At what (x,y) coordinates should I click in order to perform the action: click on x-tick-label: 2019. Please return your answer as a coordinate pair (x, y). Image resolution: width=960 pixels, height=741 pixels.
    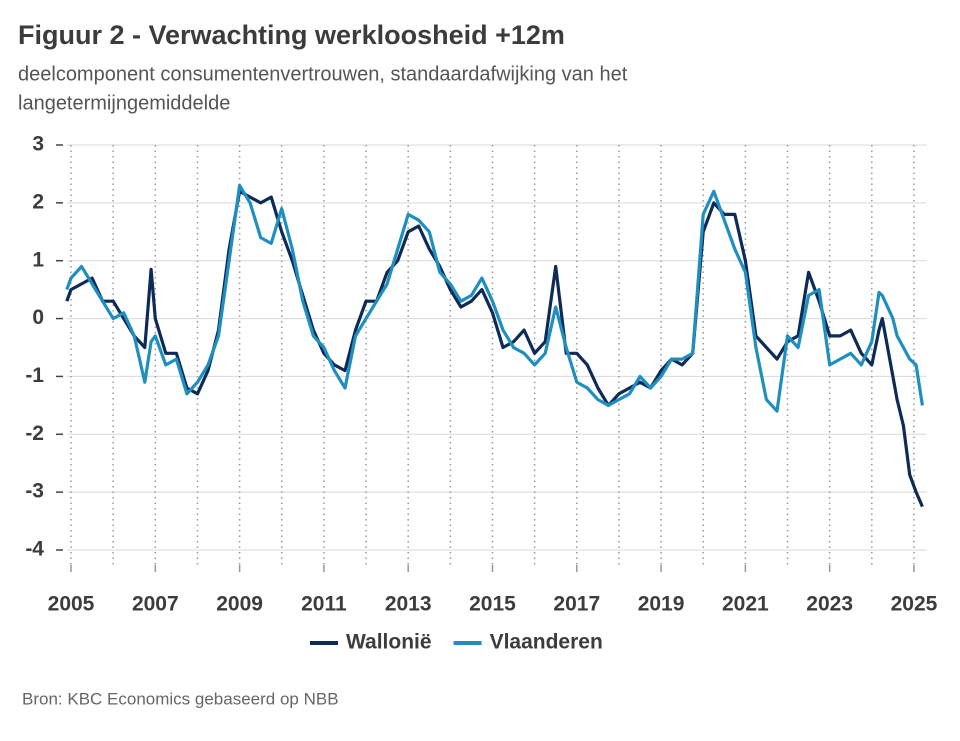
    Looking at the image, I should click on (661, 604).